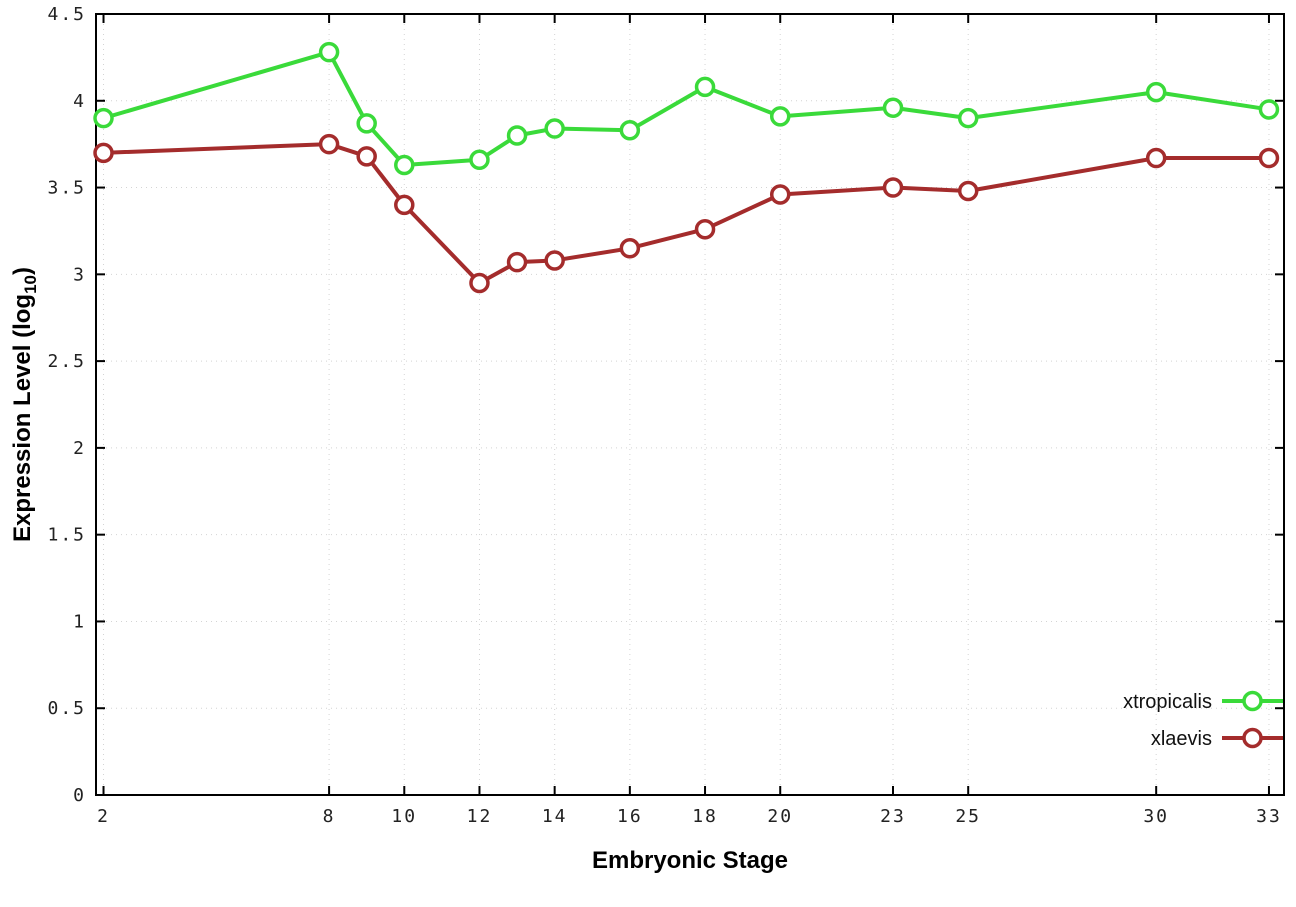  I want to click on y-tick-label: 0, so click(79, 795).